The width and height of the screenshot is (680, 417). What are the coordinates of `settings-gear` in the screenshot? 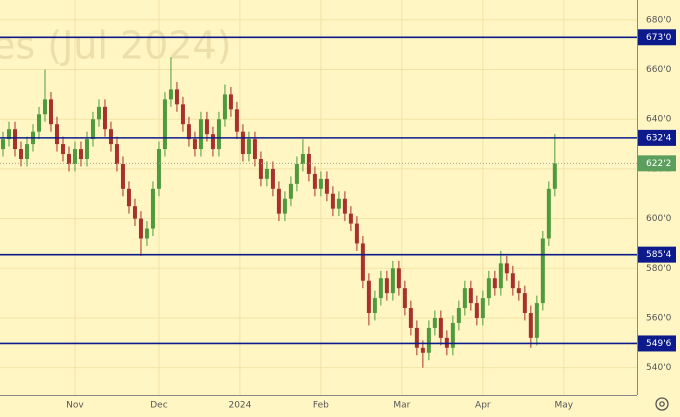 It's located at (662, 404).